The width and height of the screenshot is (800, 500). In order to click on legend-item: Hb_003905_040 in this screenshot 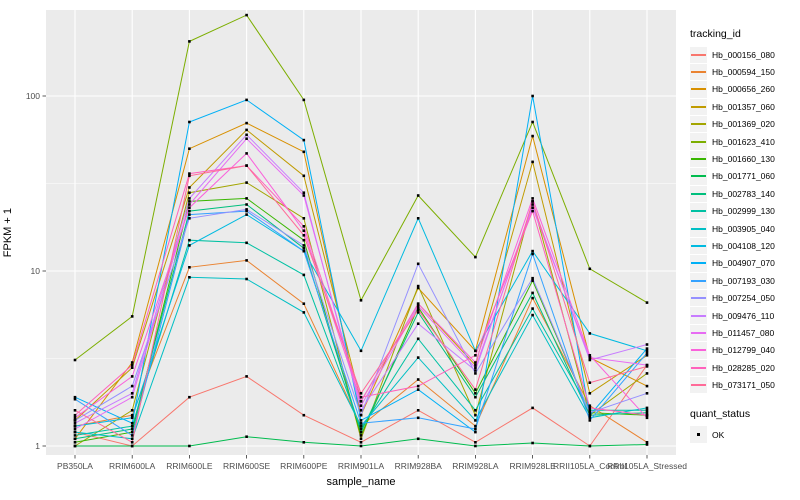, I will do `click(744, 228)`.